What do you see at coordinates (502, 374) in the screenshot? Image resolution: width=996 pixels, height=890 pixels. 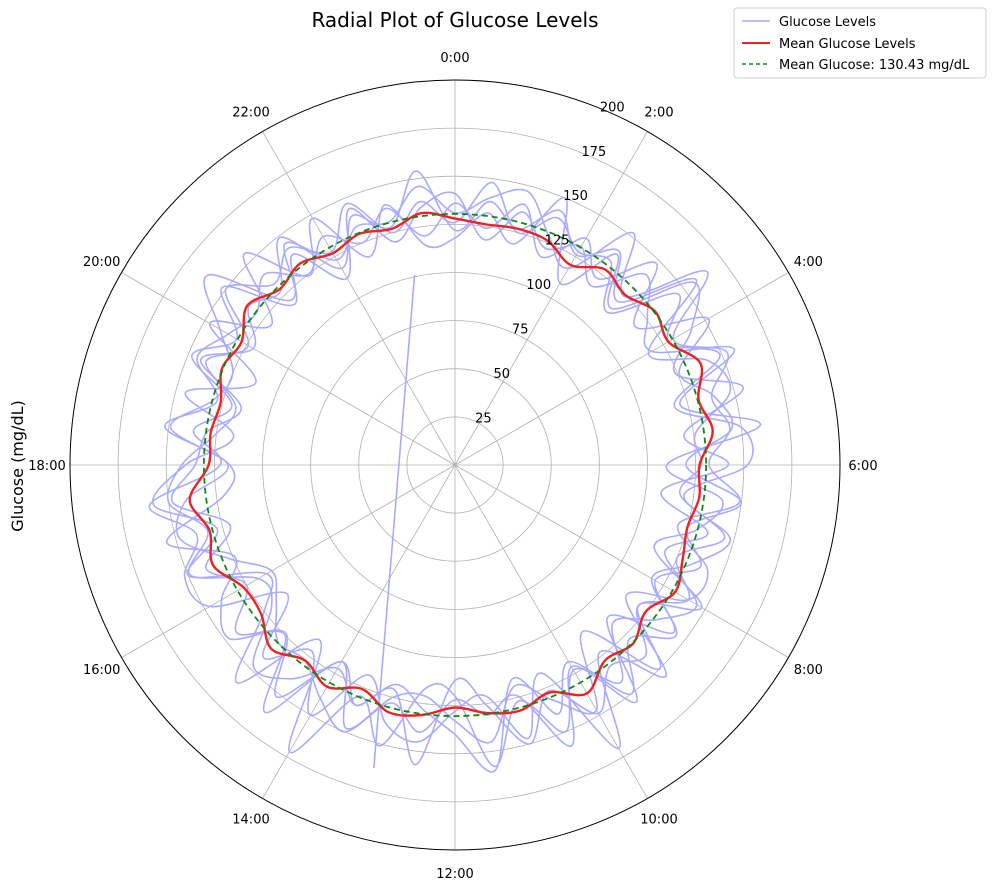 I see `r-tick-label: 50` at bounding box center [502, 374].